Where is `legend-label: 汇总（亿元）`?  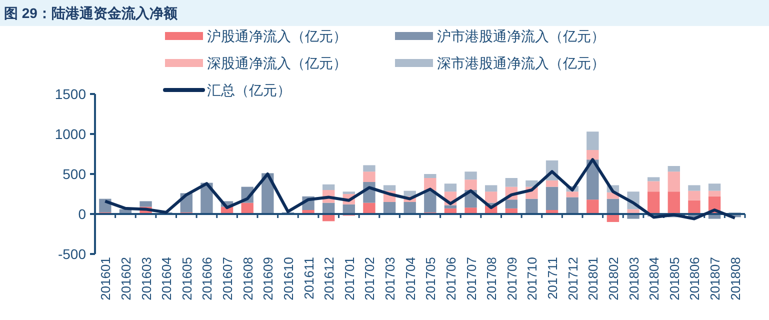 legend-label: 汇总（亿元） is located at coordinates (249, 90).